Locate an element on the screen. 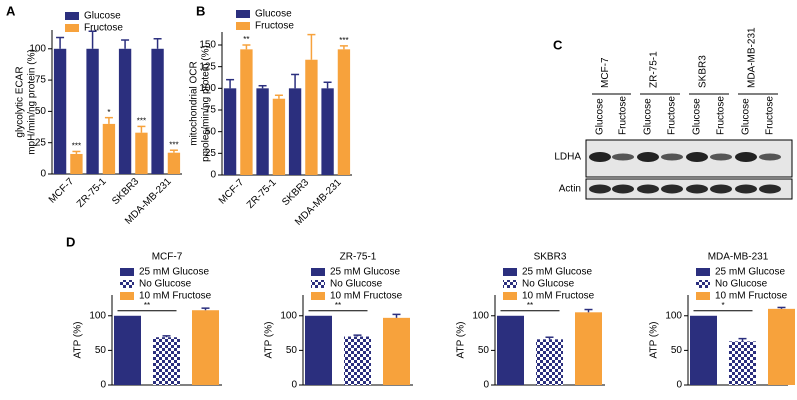 The image size is (797, 400). panel-letter: C is located at coordinates (558, 44).